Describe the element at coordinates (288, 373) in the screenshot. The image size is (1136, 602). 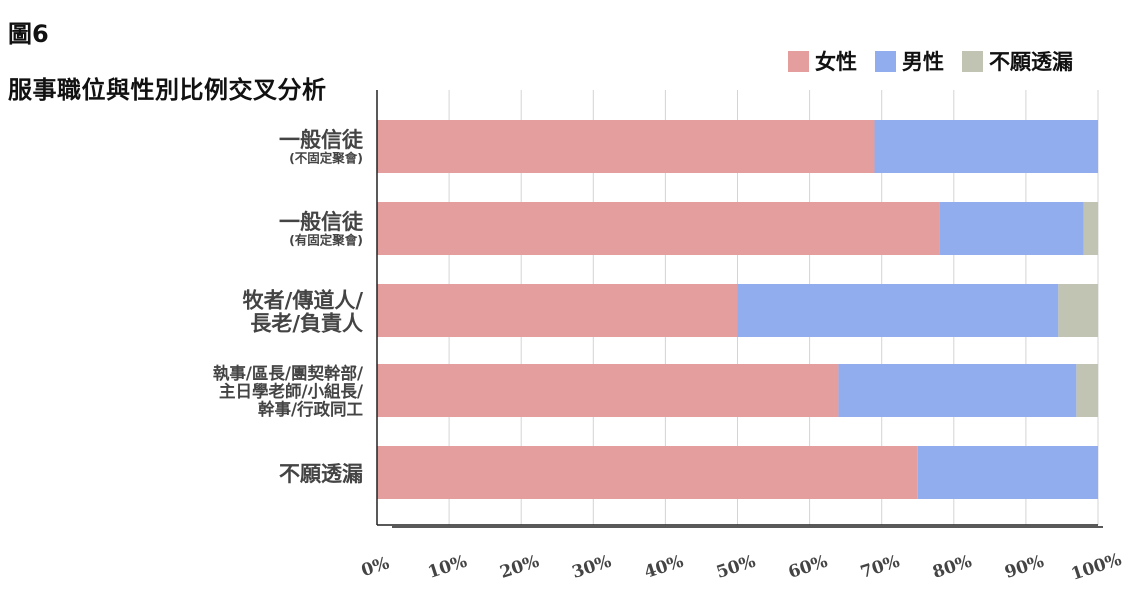
I see `category-label: 執事/區長/團契幹部/` at that location.